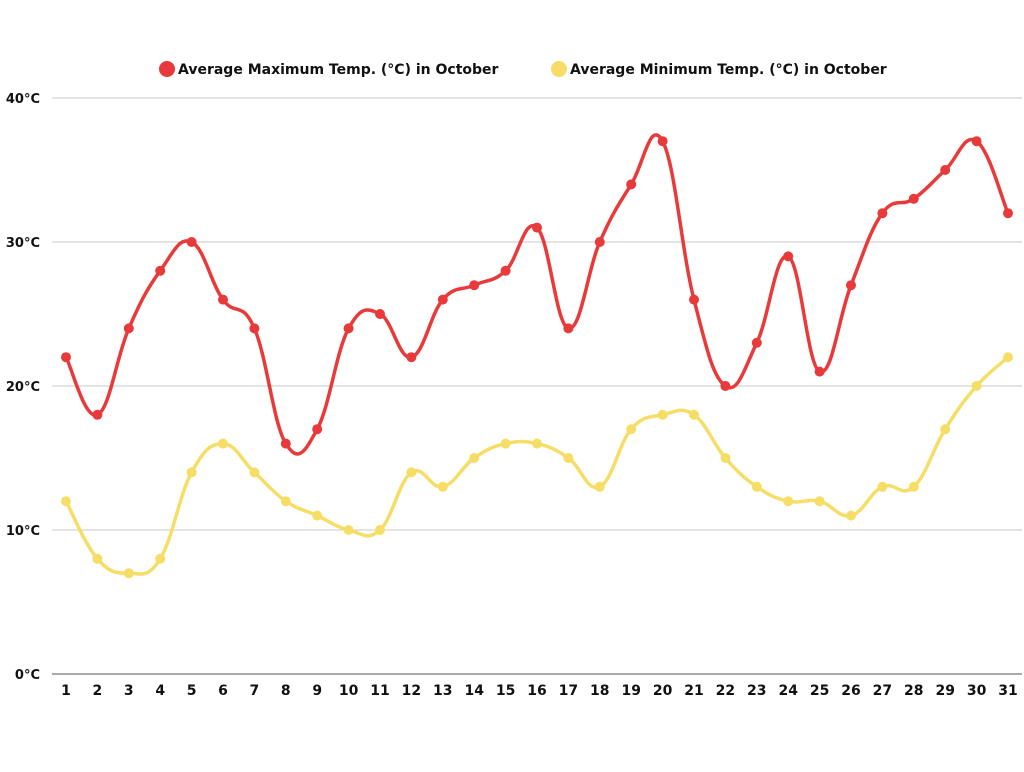  I want to click on x-tick-label: 21, so click(693, 691).